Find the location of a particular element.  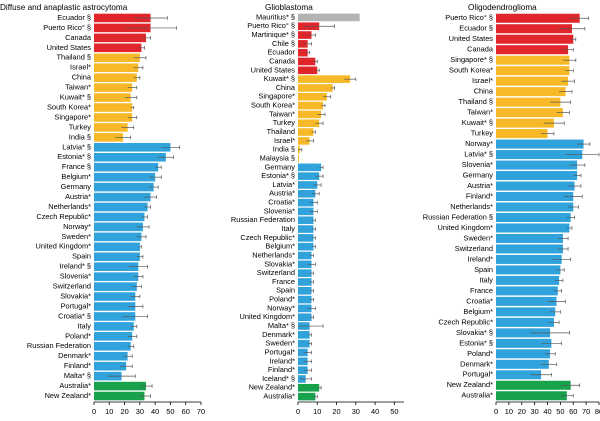

category-label: United States is located at coordinates (69, 47).